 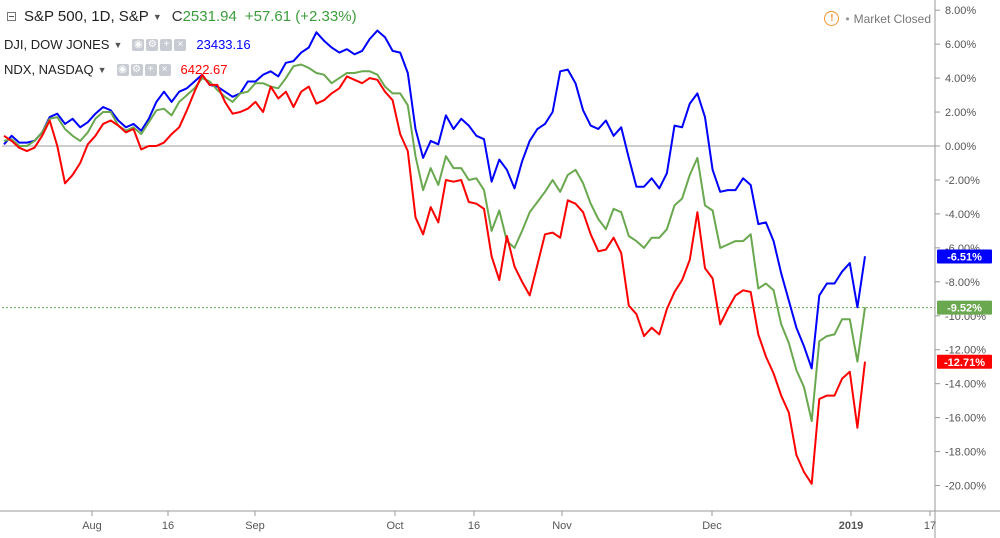 What do you see at coordinates (960, 79) in the screenshot?
I see `y-tick-label: 4.00%` at bounding box center [960, 79].